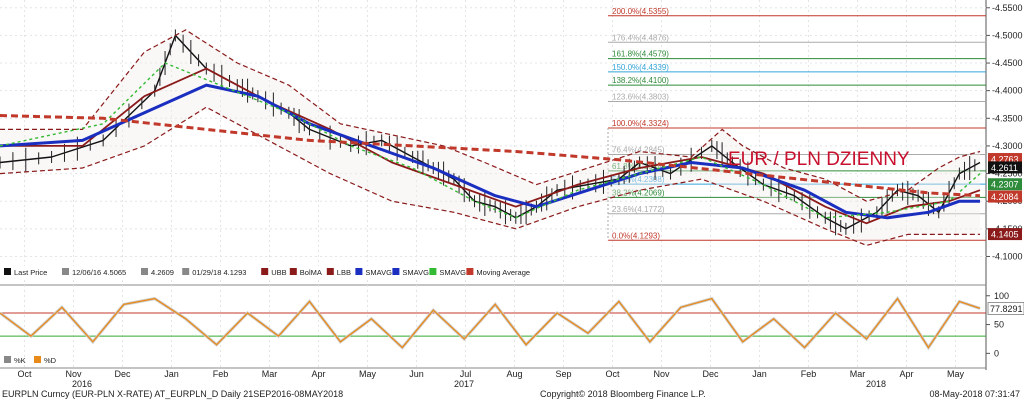  I want to click on legend-label: Moving Average, so click(503, 272).